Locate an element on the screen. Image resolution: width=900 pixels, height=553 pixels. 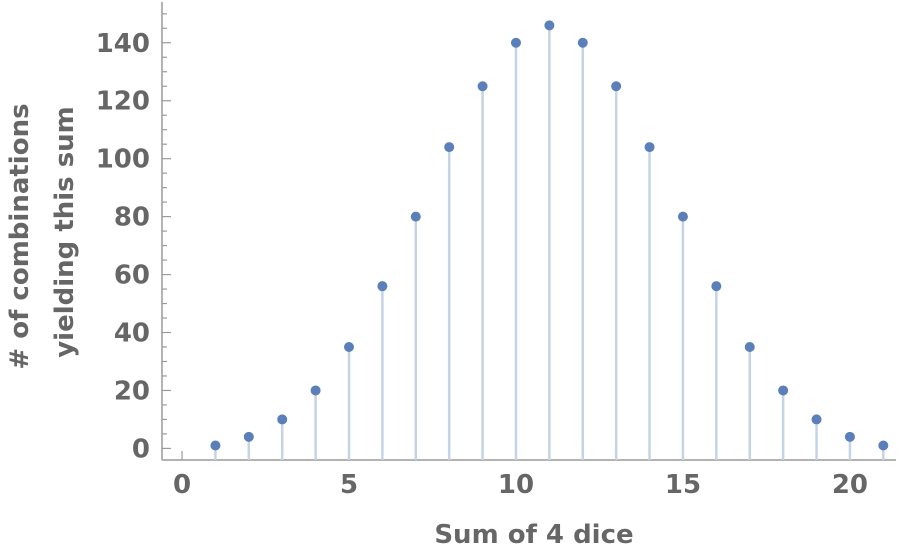
y-tick-label: 20 is located at coordinates (132, 391).